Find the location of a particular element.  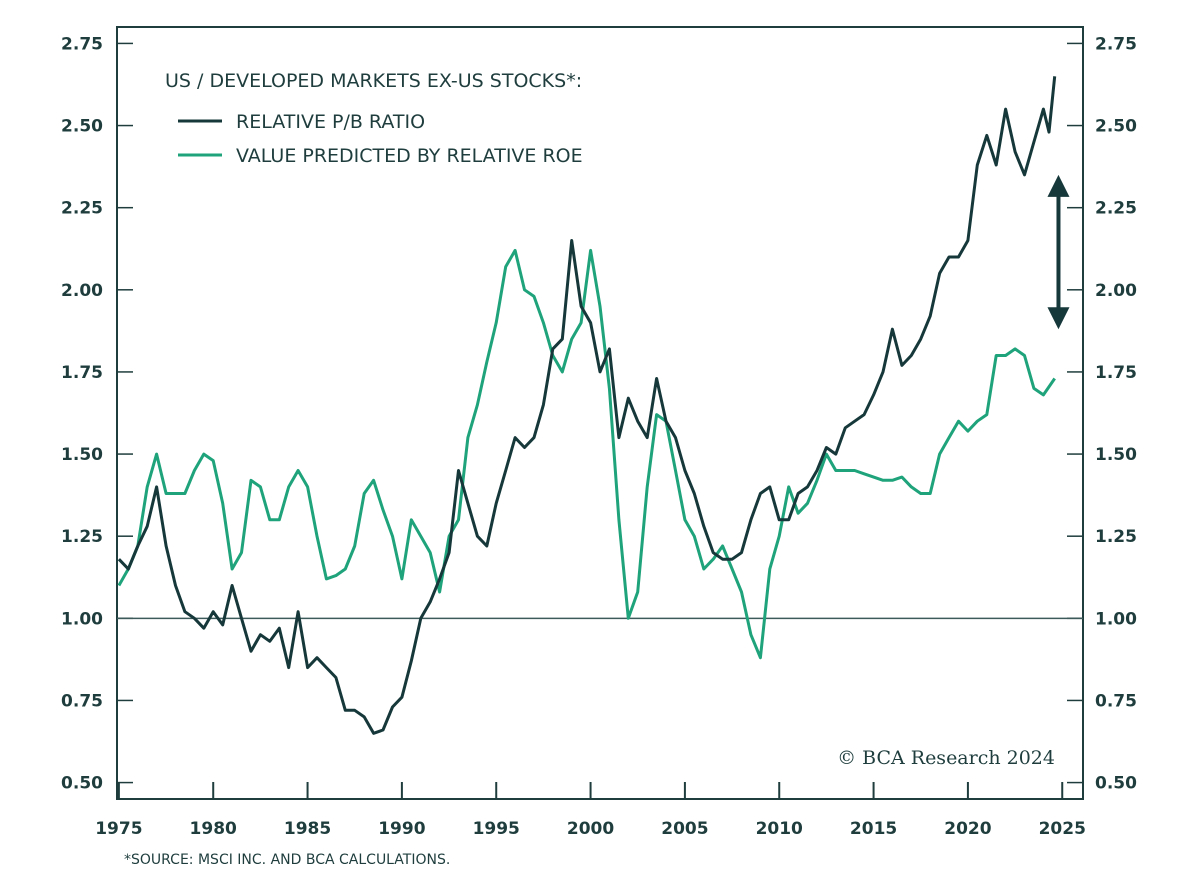

x-tick-label: 2020 is located at coordinates (967, 829).